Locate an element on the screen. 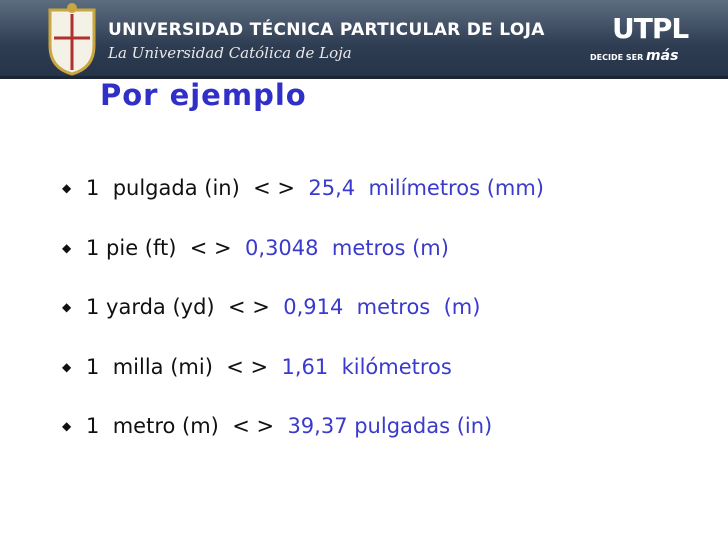 This screenshot has height=546, width=728. slogan-emphasis: más is located at coordinates (662, 56).